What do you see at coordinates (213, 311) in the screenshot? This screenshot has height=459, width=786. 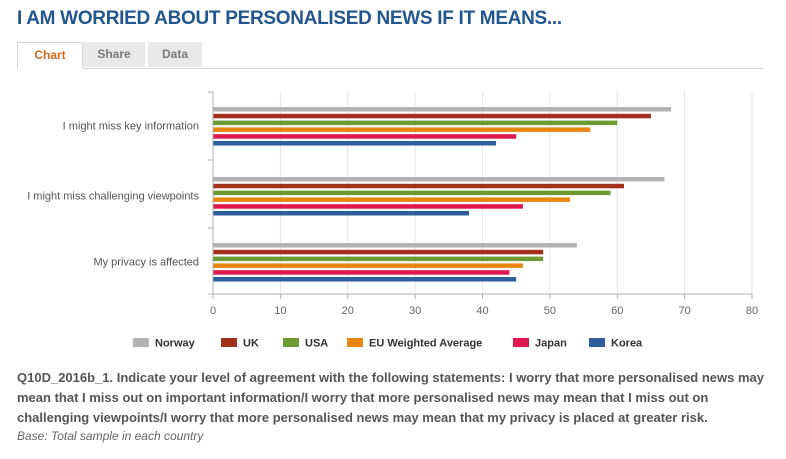 I see `x-tick-label: 0` at bounding box center [213, 311].